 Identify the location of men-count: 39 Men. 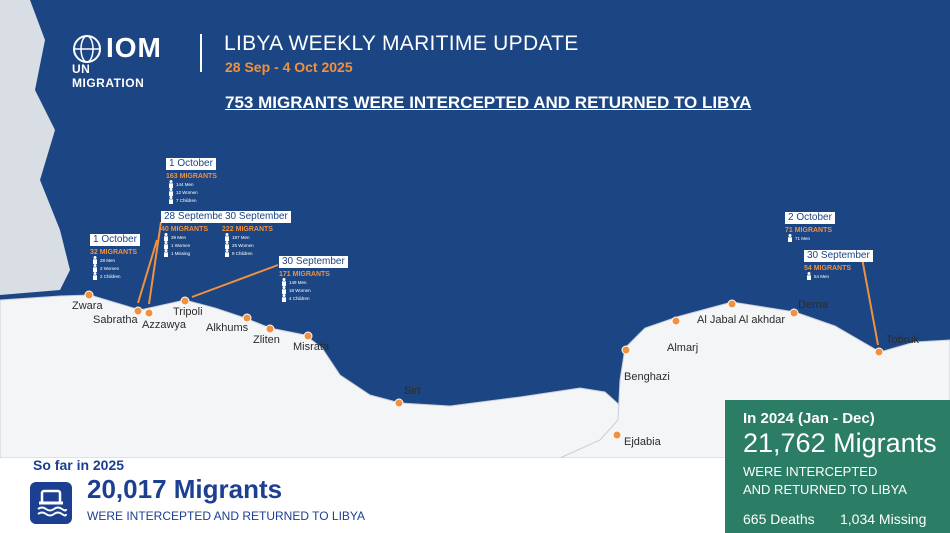
(179, 237).